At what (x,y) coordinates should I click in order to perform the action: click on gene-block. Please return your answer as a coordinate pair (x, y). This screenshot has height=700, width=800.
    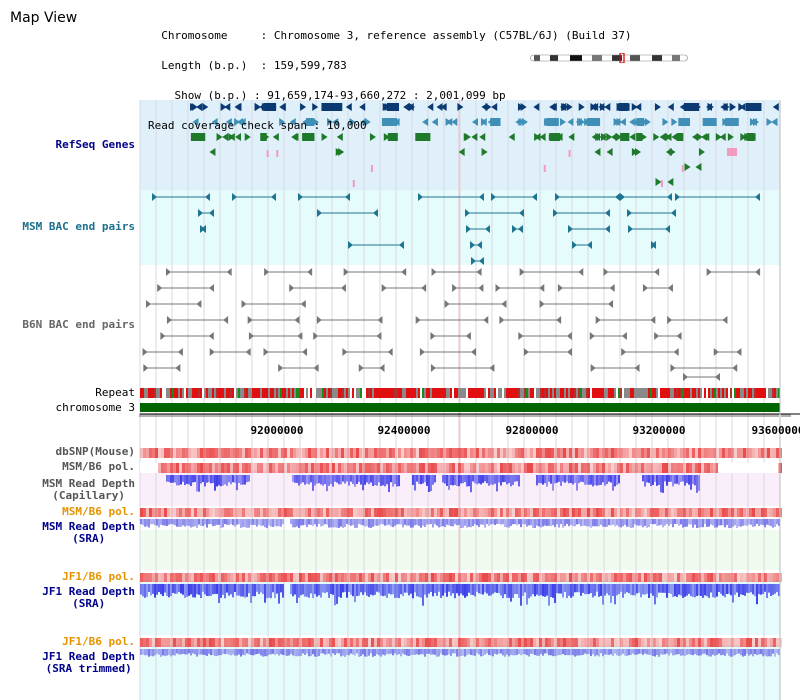
    Looking at the image, I should click on (310, 122).